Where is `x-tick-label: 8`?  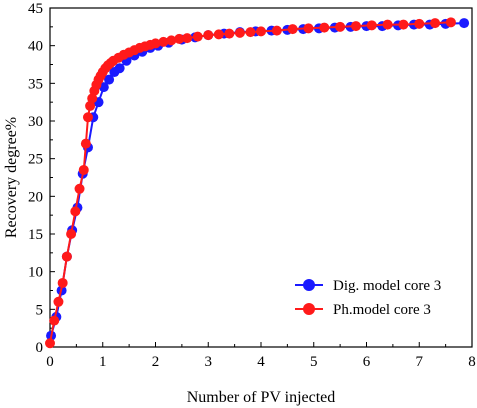 x-tick-label: 8 is located at coordinates (472, 362).